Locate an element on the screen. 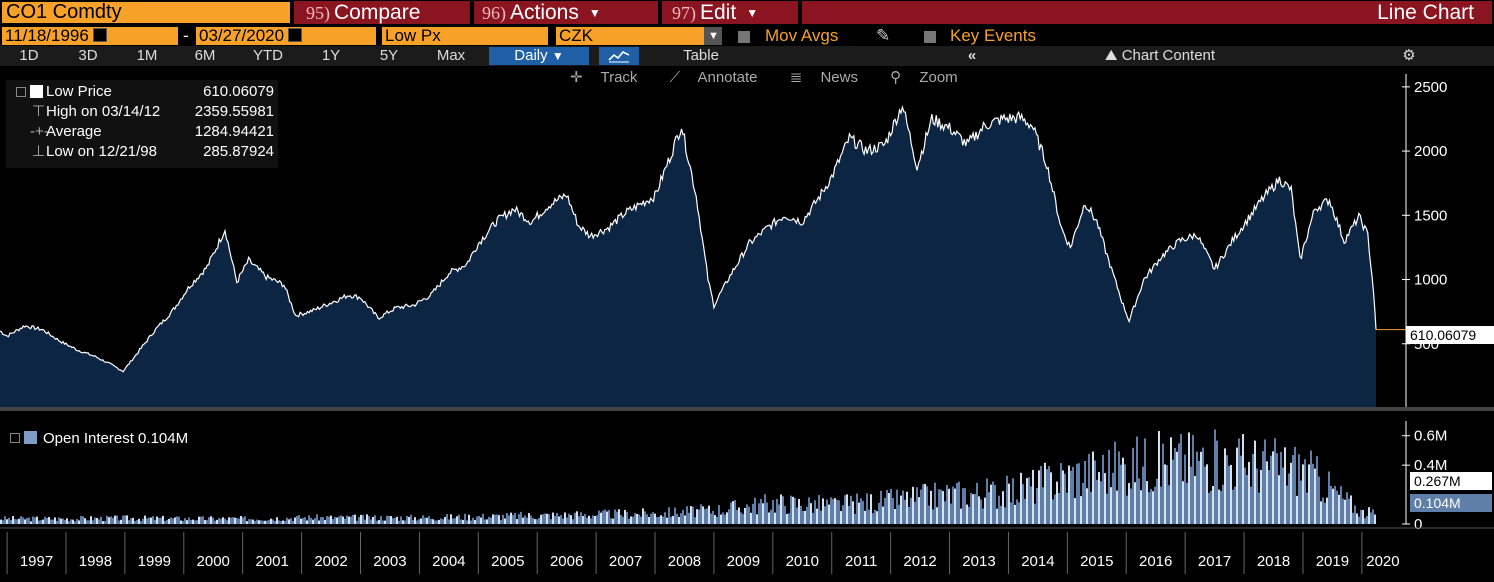 The height and width of the screenshot is (582, 1494). collapse-button: « is located at coordinates (972, 55).